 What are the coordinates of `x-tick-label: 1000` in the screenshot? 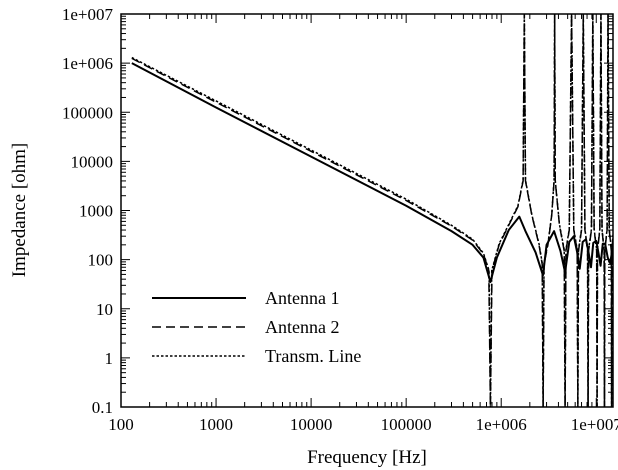 It's located at (216, 424).